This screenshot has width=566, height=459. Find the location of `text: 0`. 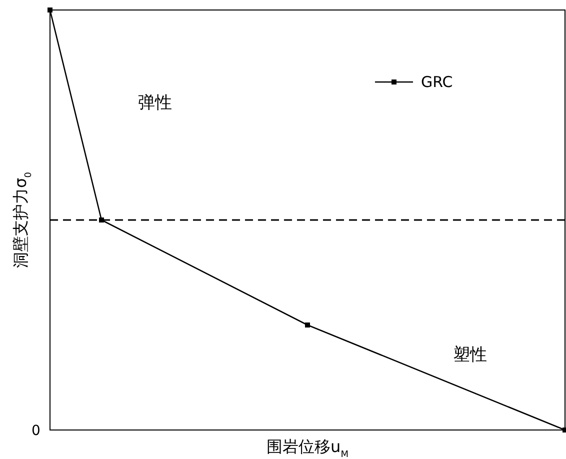

text: 0 is located at coordinates (36, 431).